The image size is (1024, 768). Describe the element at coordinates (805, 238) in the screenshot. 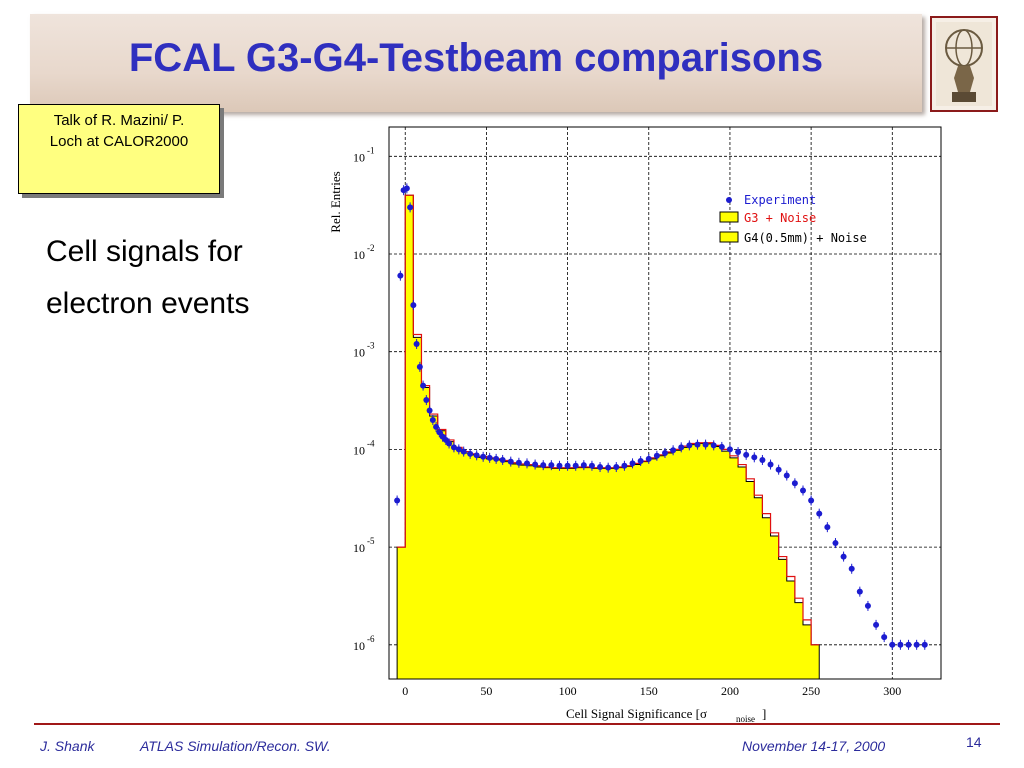

I see `legend-g4-label: G4(0.5mm) + Noise` at that location.